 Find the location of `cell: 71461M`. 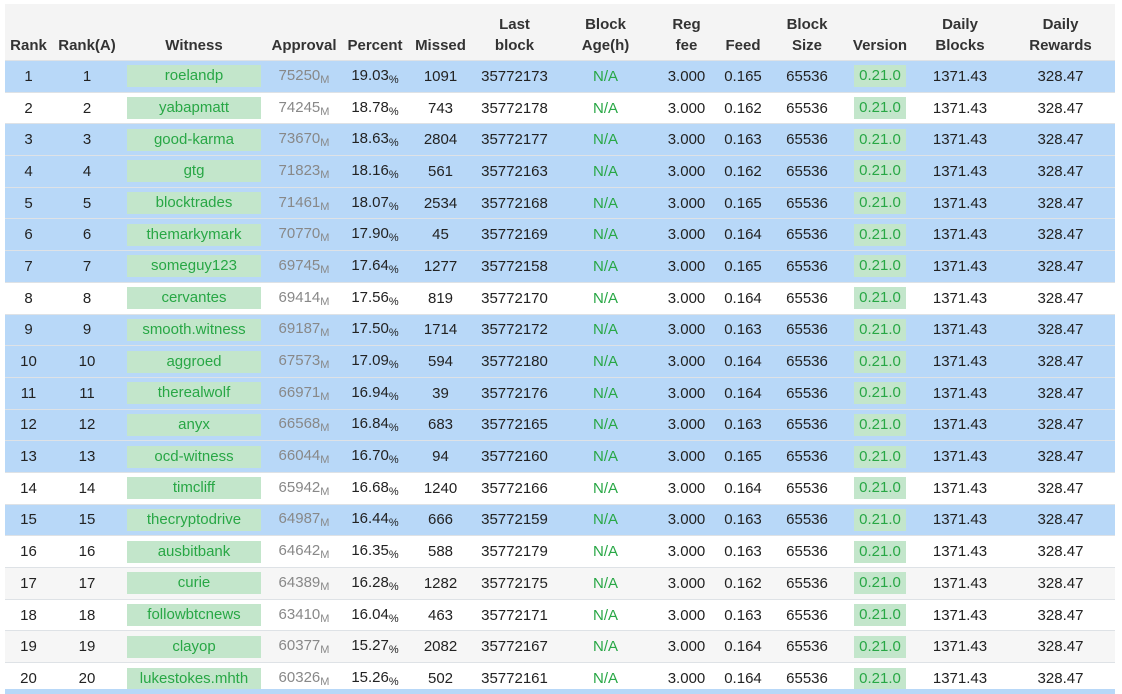

cell: 71461M is located at coordinates (304, 202).